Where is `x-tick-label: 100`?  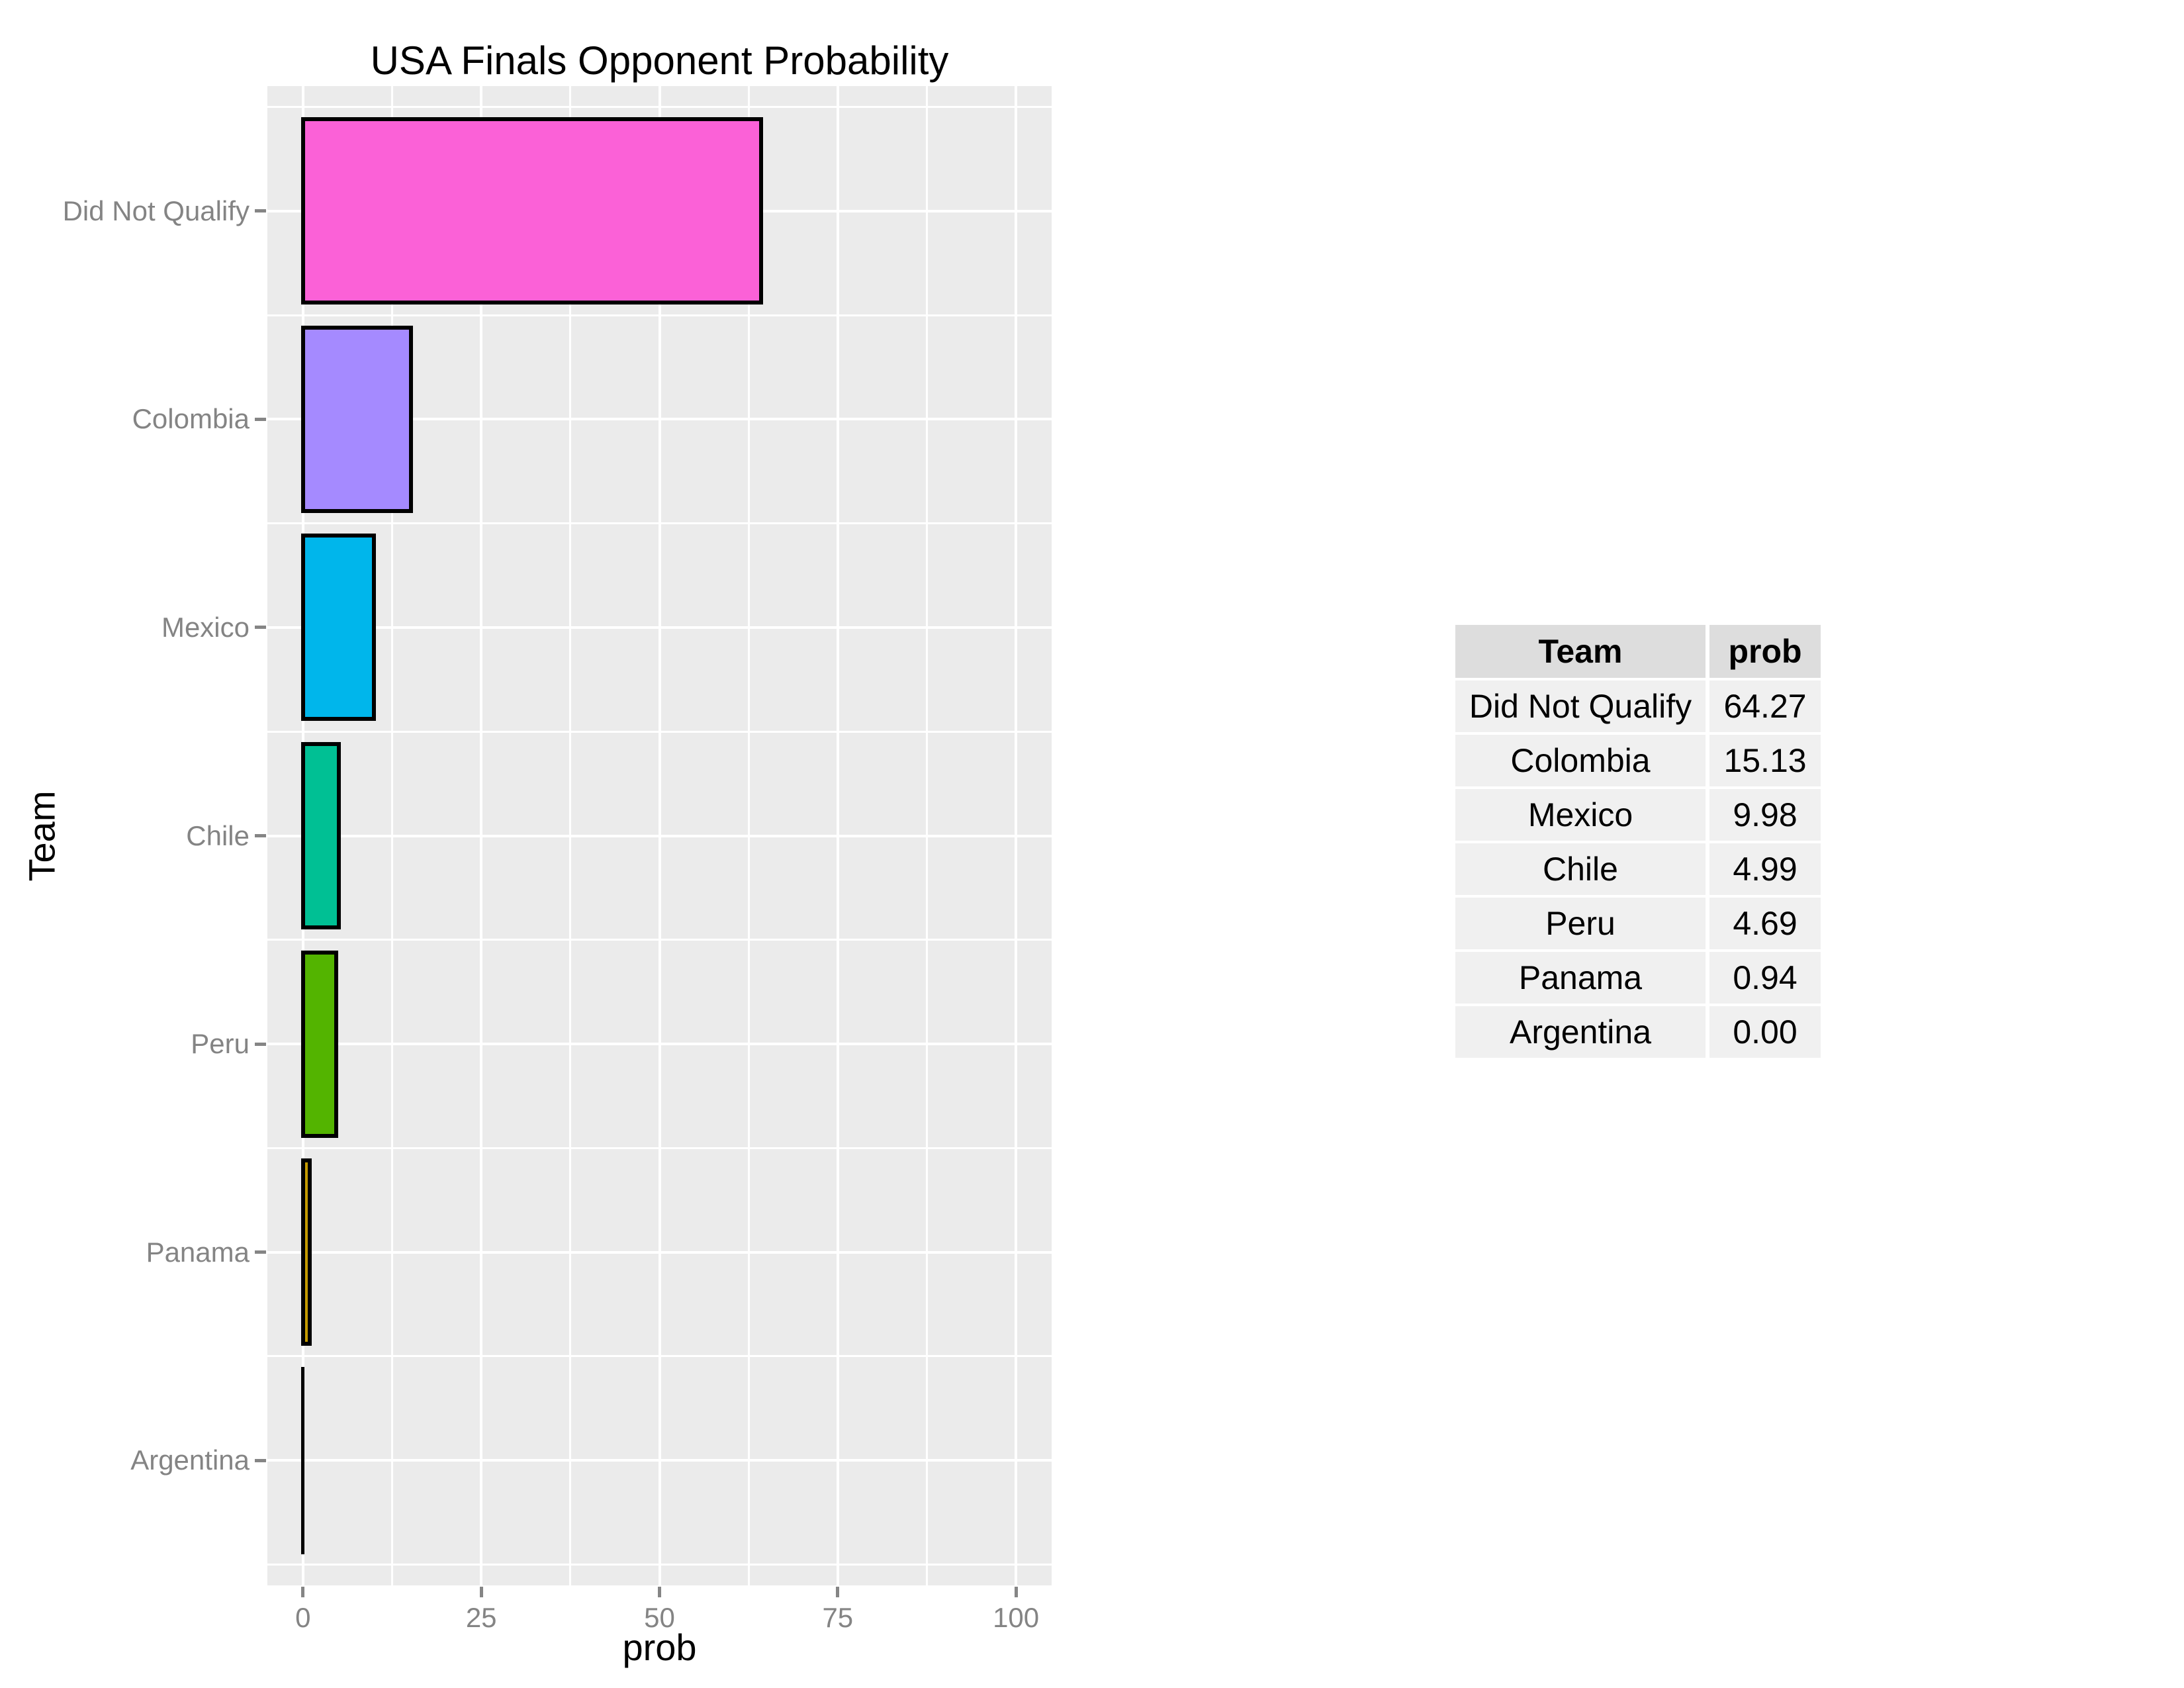
x-tick-label: 100 is located at coordinates (1017, 1617).